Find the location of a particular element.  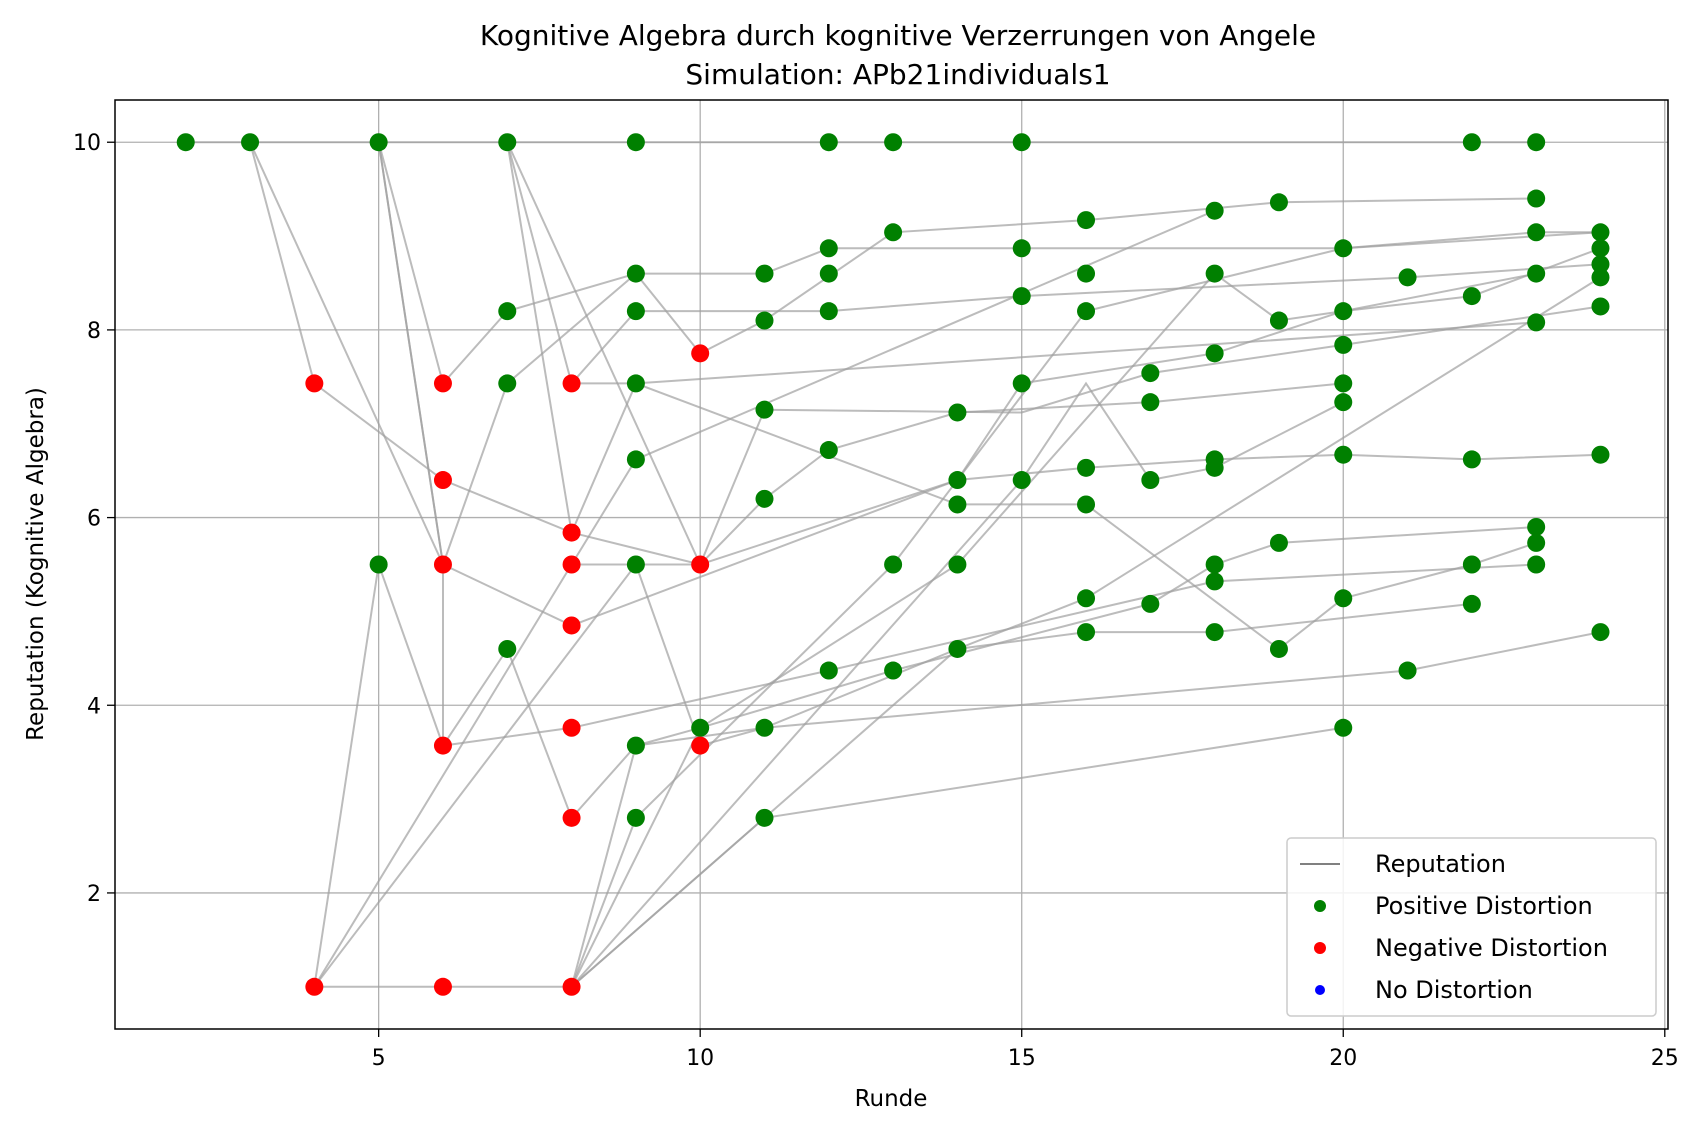

x-tick-label: 25 is located at coordinates (1665, 1058).